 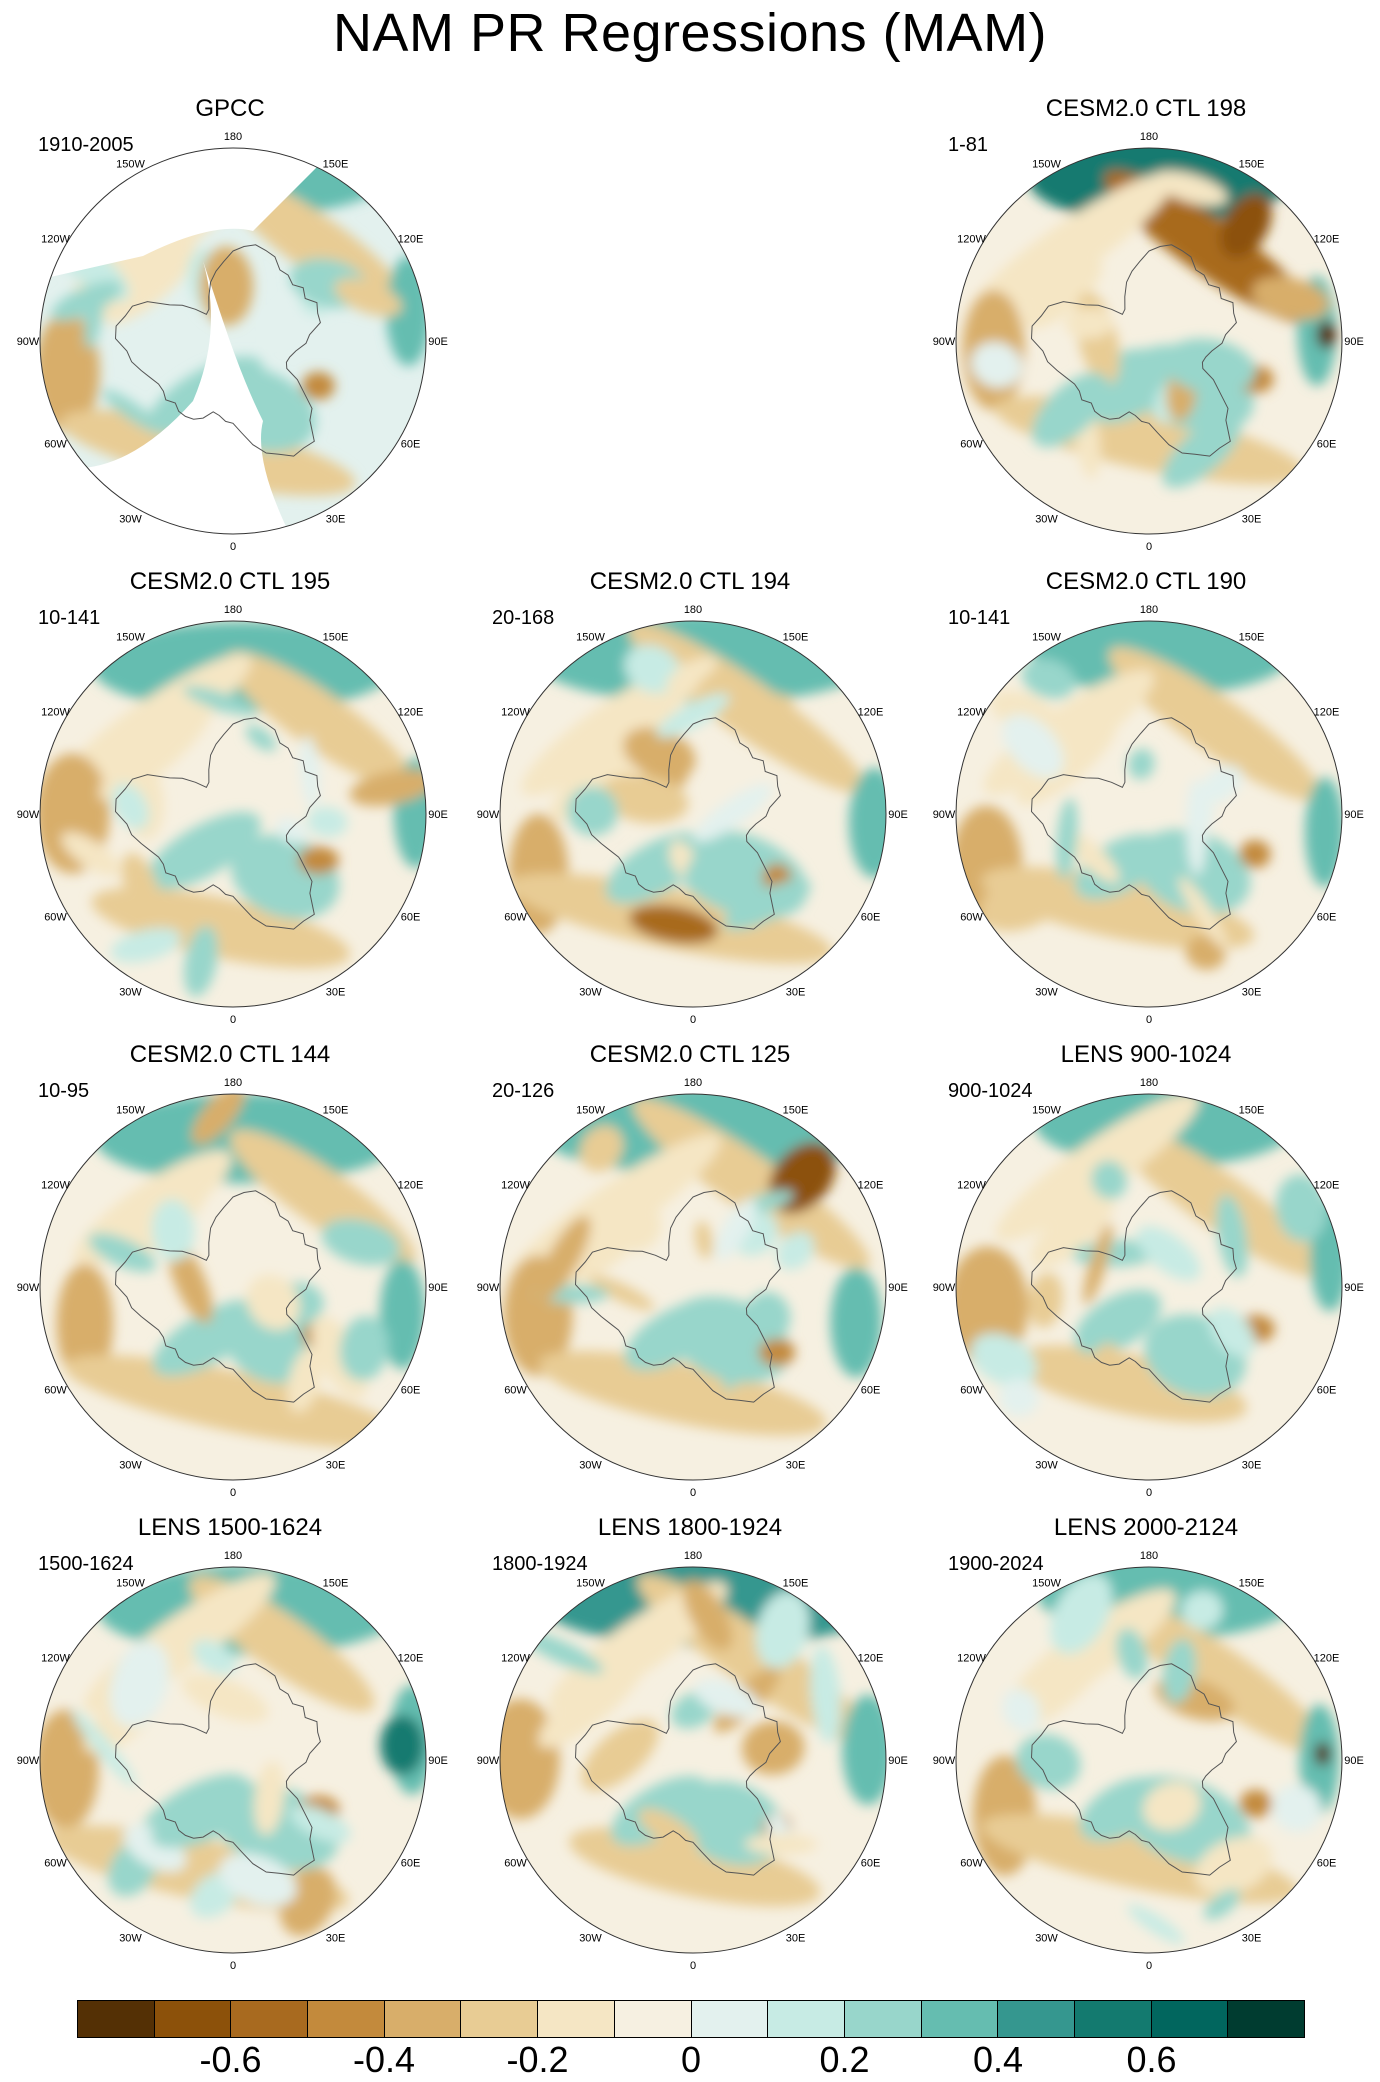 What do you see at coordinates (55, 713) in the screenshot?
I see `longitude-label: 120W` at bounding box center [55, 713].